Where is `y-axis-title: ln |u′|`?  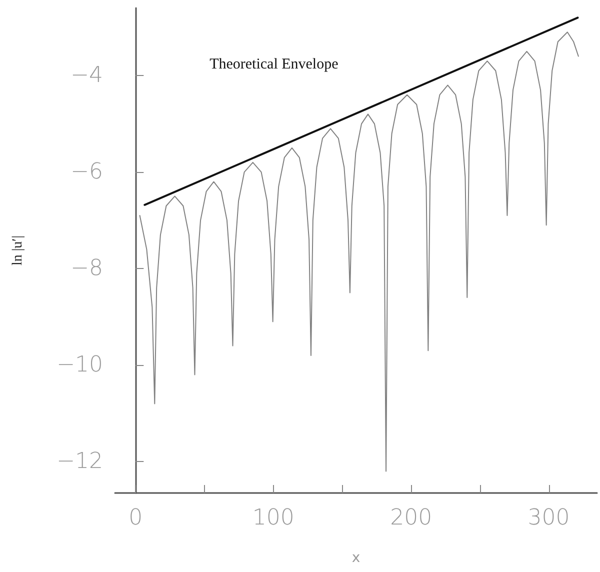
y-axis-title: ln |u′| is located at coordinates (18, 250).